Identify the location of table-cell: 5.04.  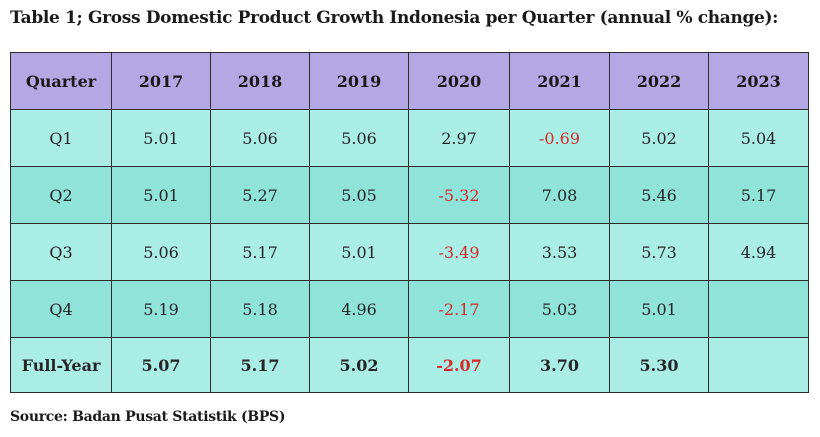
(758, 138).